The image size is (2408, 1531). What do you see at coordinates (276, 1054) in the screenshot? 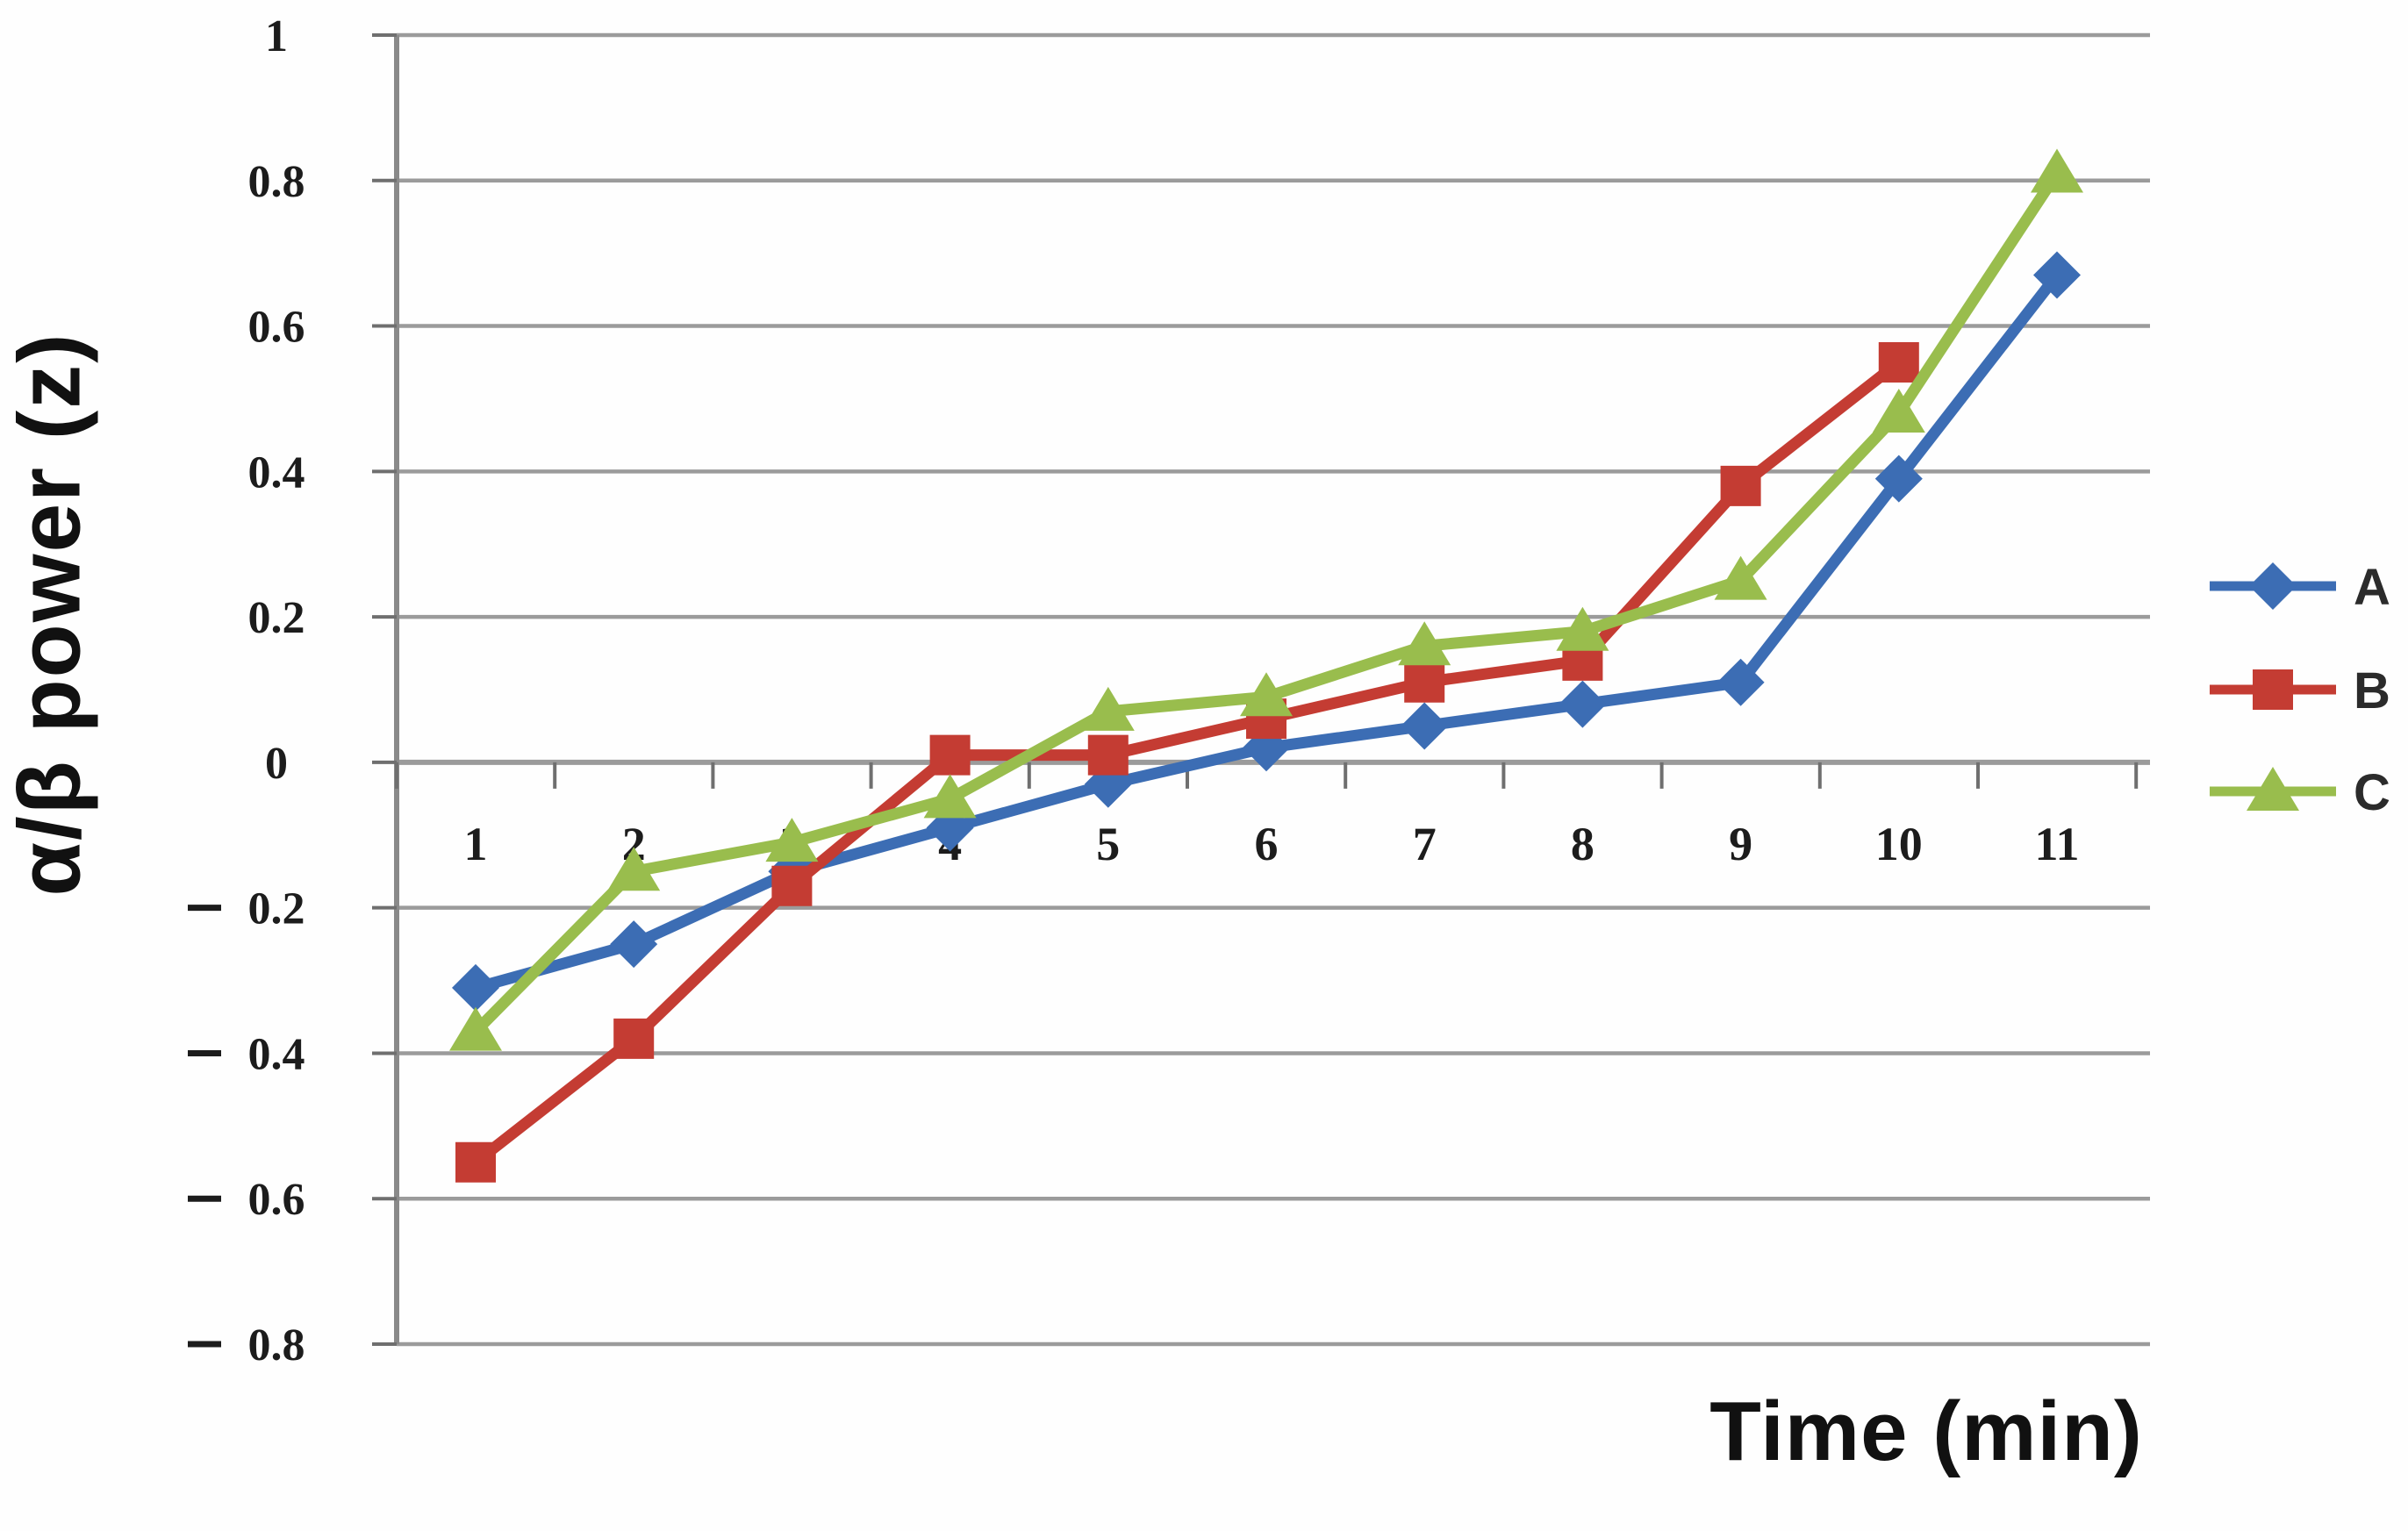
I see `y-tick-label--0.4: 0.4` at bounding box center [276, 1054].